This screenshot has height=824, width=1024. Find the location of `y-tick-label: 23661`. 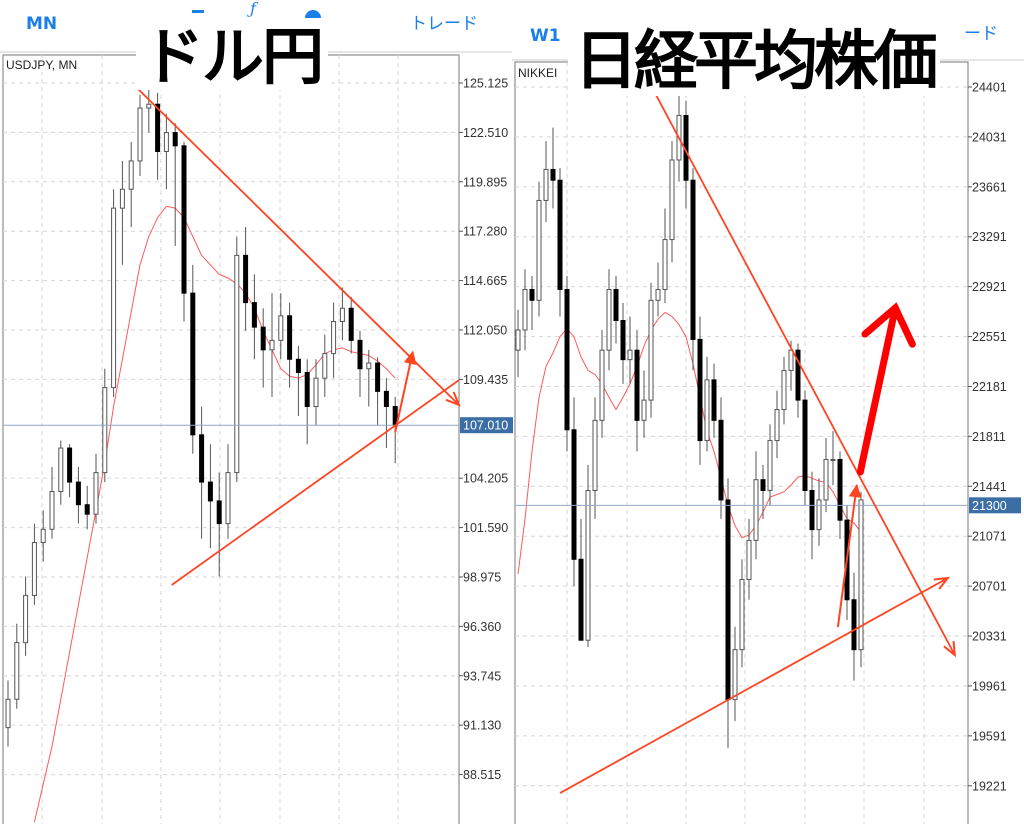

y-tick-label: 23661 is located at coordinates (989, 187).